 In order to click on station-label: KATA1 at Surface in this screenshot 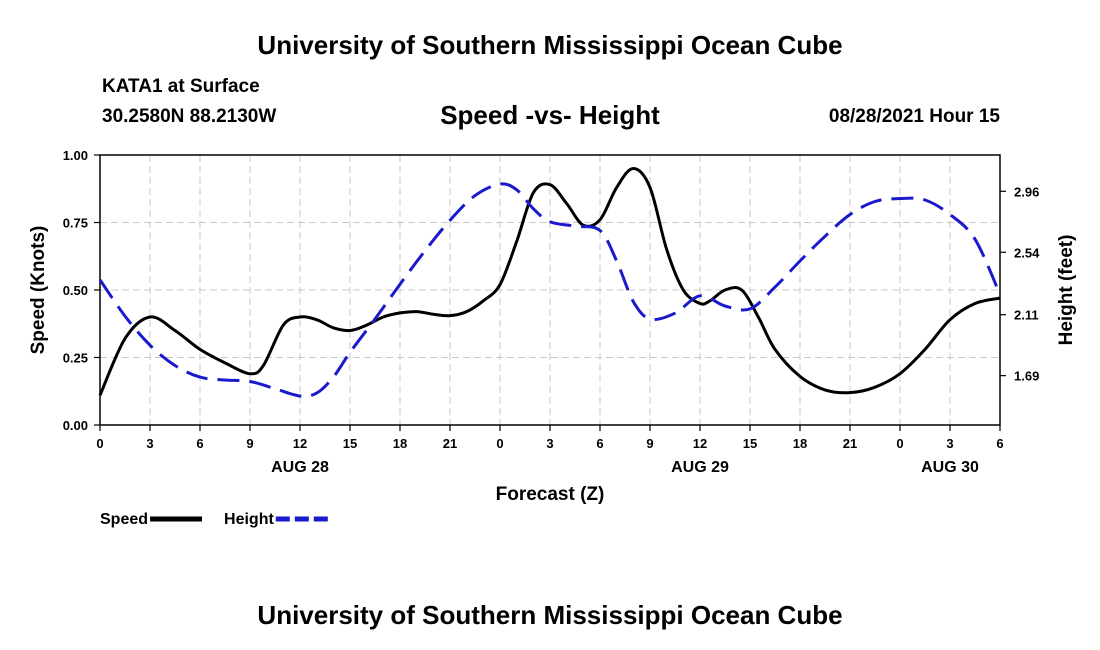, I will do `click(181, 86)`.